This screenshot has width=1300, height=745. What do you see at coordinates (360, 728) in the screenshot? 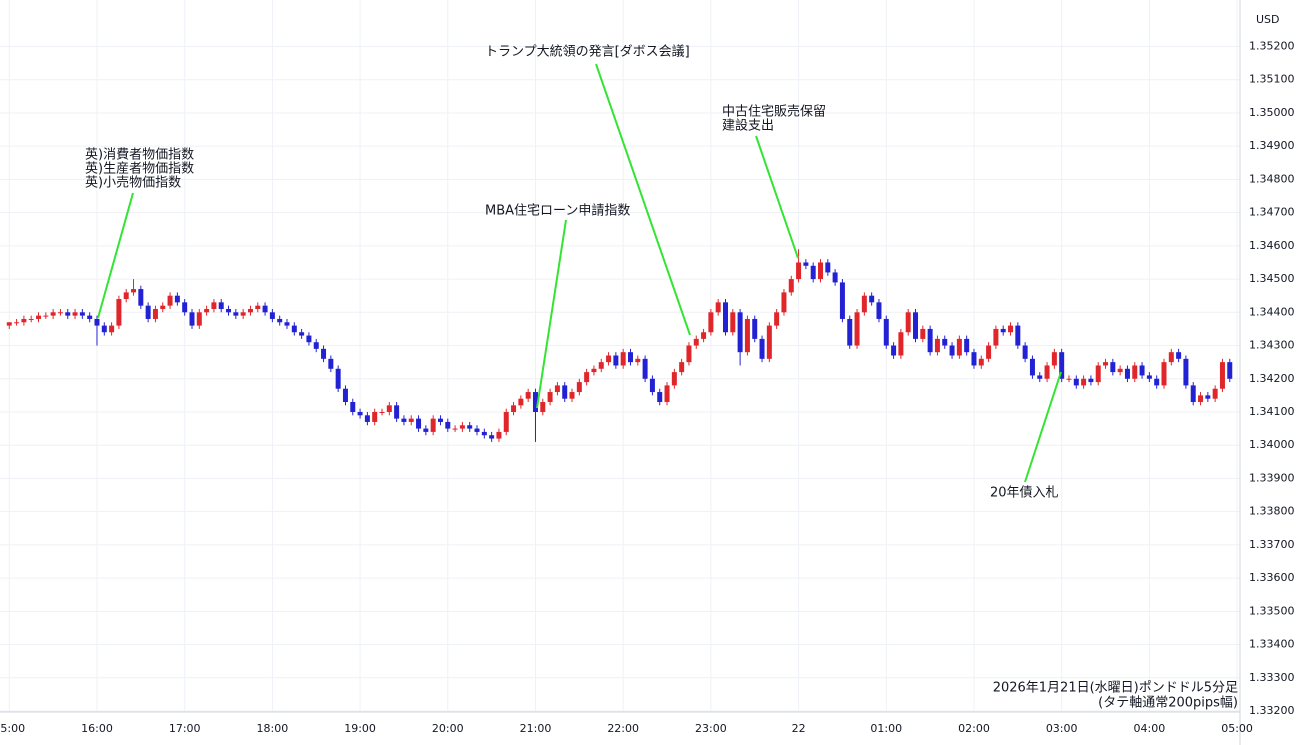
I see `x-tick-label: 19:00` at bounding box center [360, 728].